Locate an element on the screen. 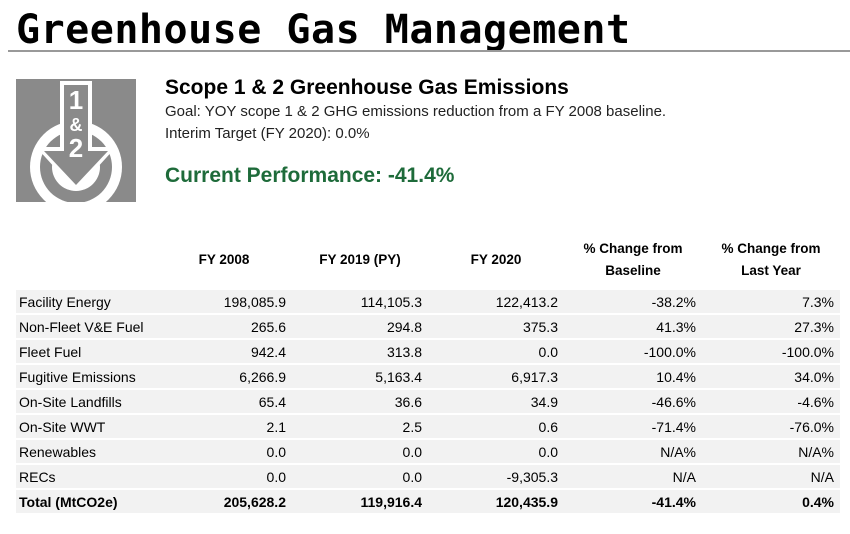 The image size is (850, 534). cell-fy2020: 375.3 is located at coordinates (496, 326).